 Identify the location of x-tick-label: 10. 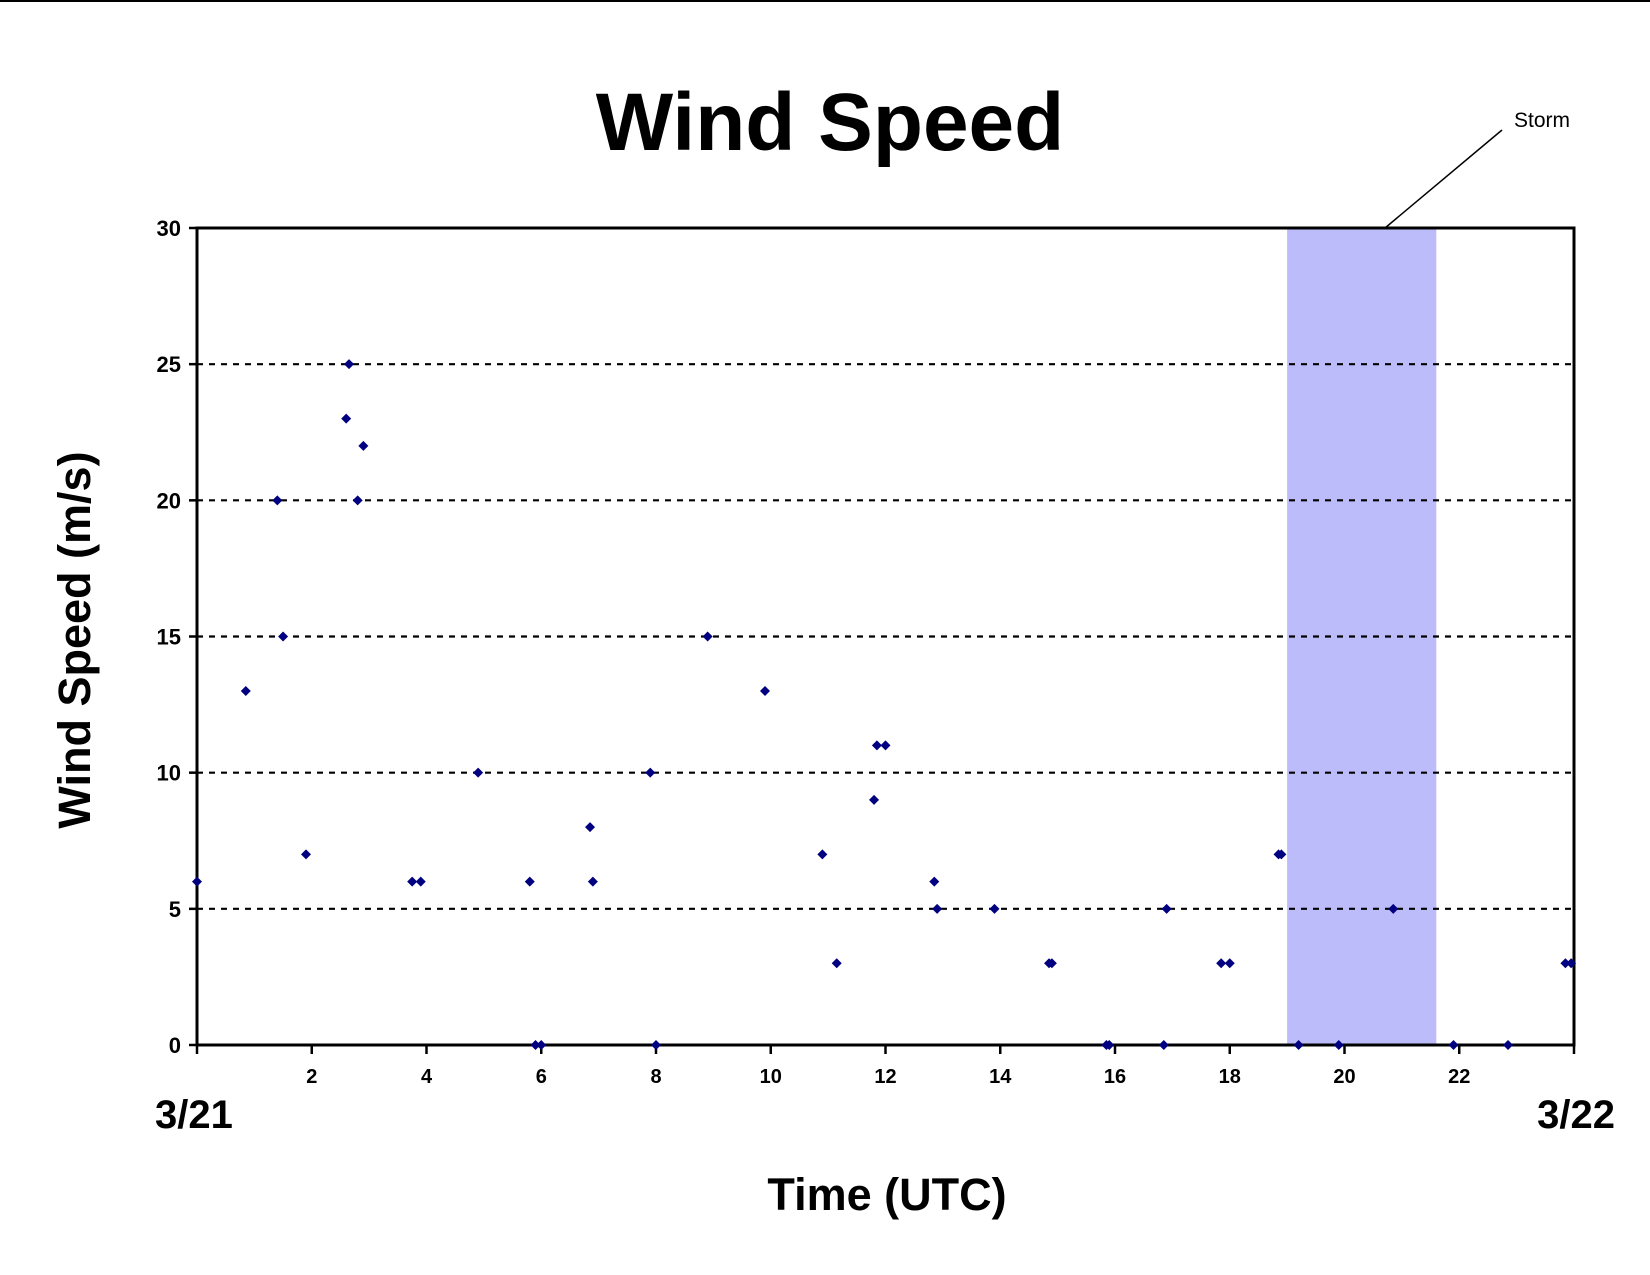
(771, 1077).